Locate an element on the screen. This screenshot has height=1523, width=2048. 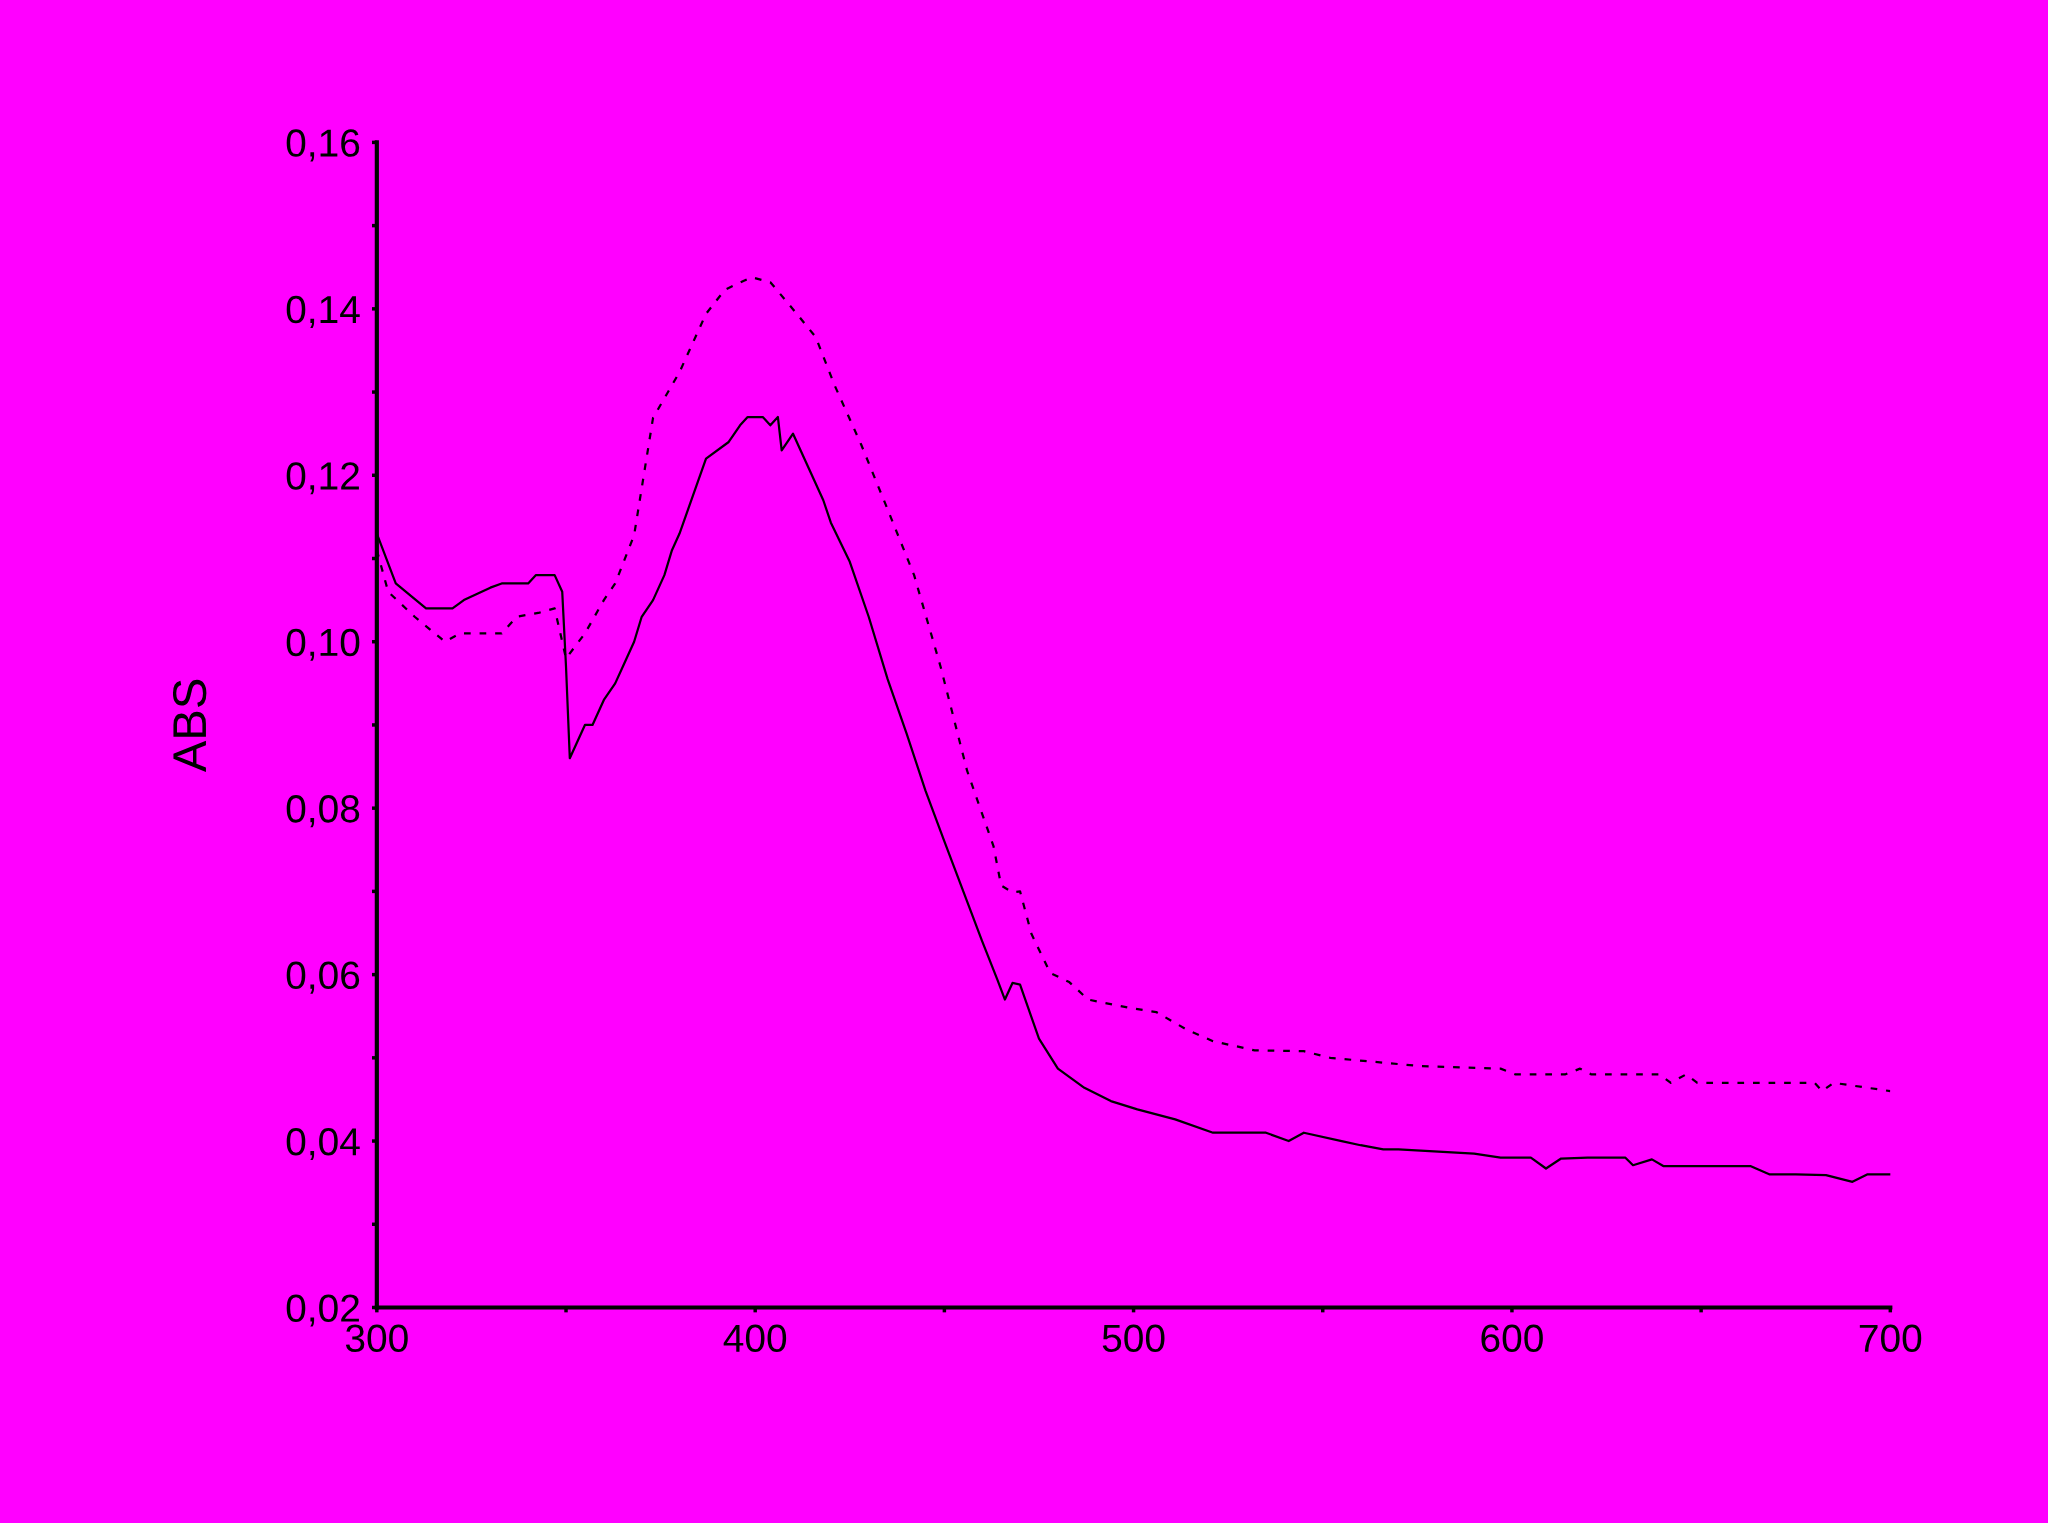
x-tick-label: 400 is located at coordinates (755, 1338).